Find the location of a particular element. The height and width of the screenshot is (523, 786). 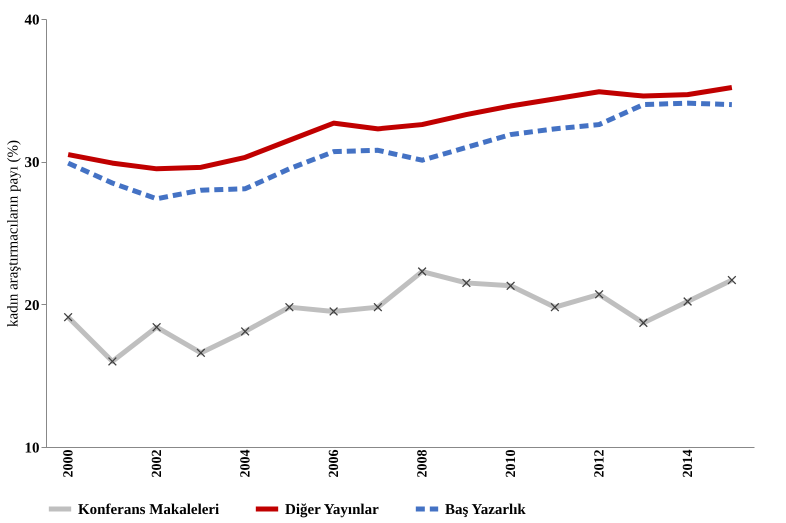

x-tick-label: 2010 is located at coordinates (512, 464).